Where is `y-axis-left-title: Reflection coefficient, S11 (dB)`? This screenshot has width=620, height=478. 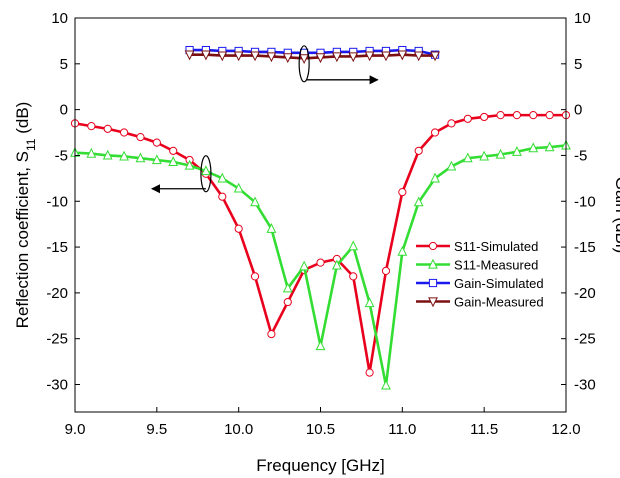
y-axis-left-title: Reflection coefficient, S11 (dB) is located at coordinates (25, 215).